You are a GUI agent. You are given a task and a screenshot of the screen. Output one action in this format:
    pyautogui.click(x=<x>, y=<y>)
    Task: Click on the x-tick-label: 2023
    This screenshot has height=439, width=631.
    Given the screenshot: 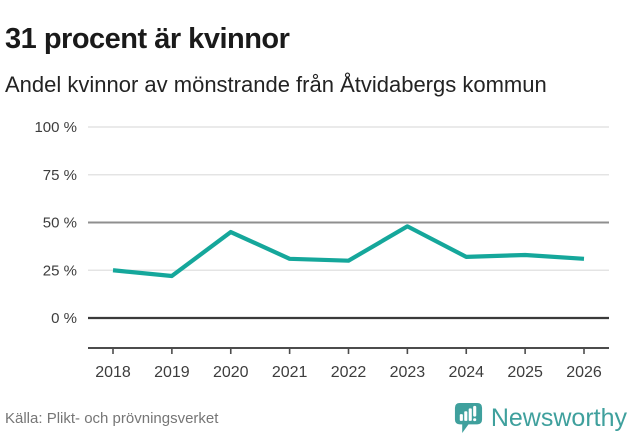 What is the action you would take?
    pyautogui.click(x=408, y=372)
    